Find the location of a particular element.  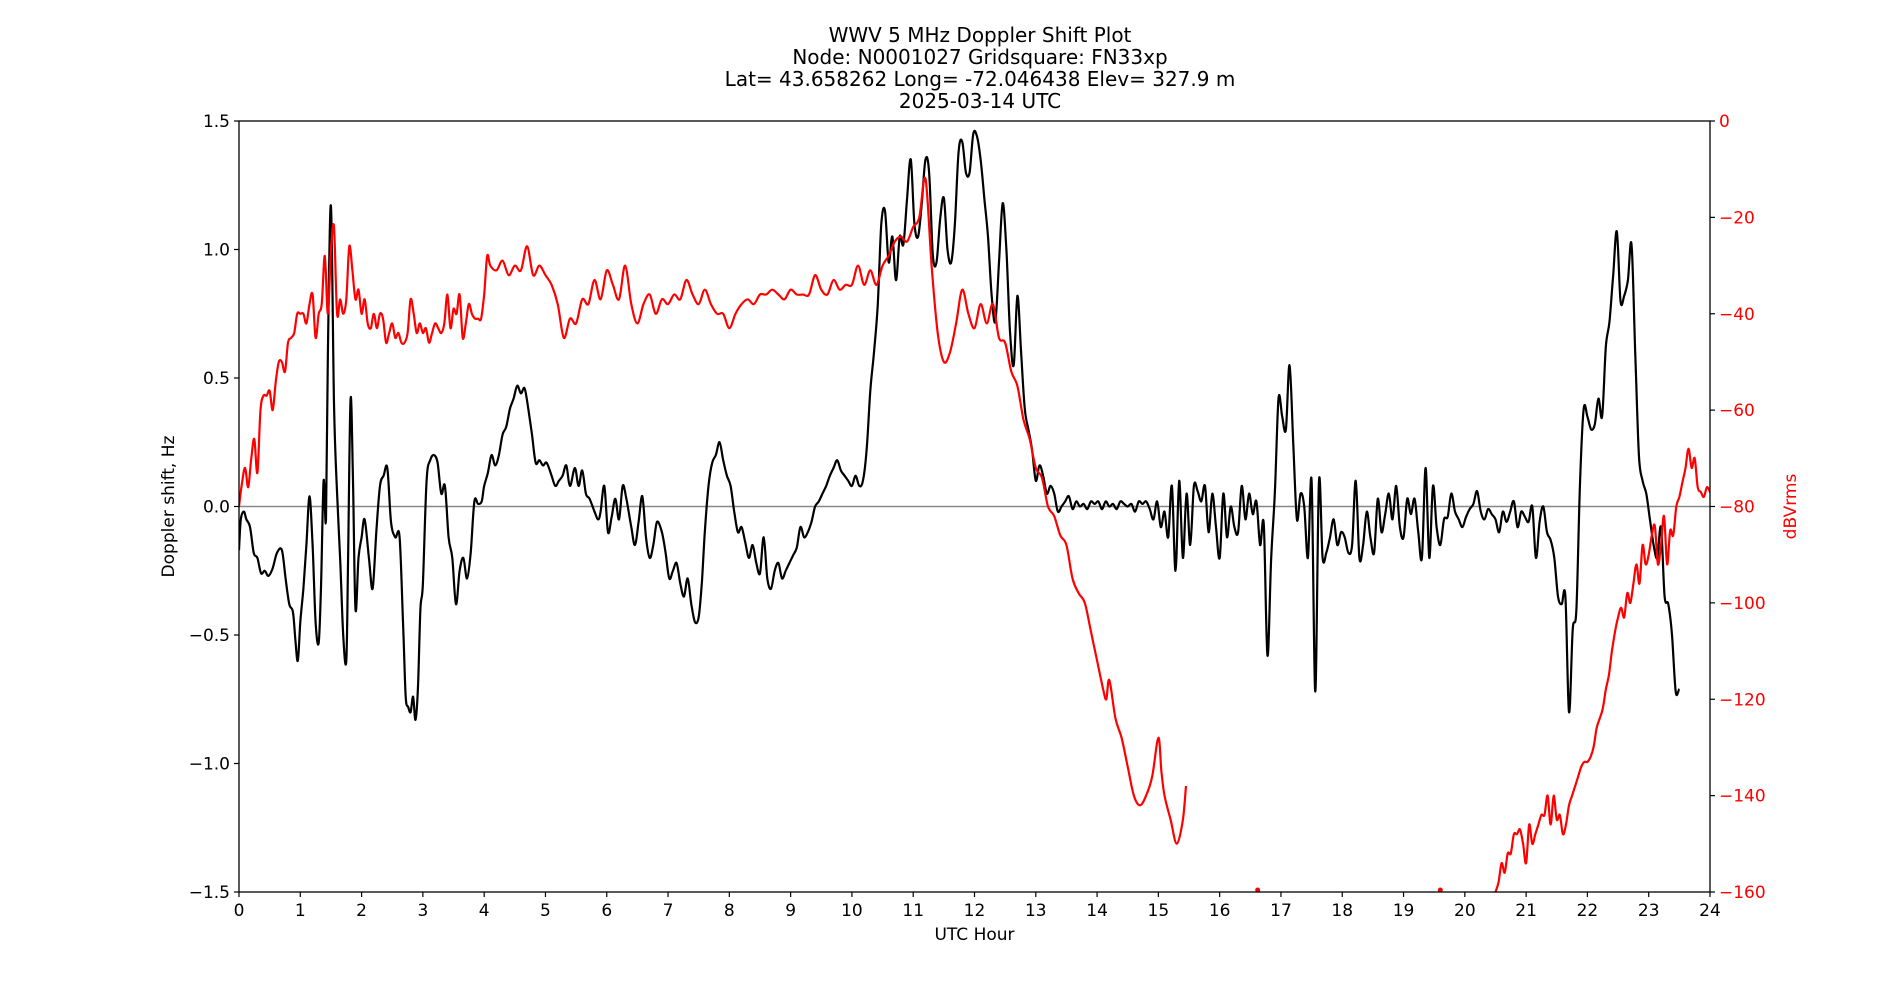

y2-axis-ticks: 0 −20 −40 −60 −80 −100 −120 −140 −160 is located at coordinates (1738, 507).